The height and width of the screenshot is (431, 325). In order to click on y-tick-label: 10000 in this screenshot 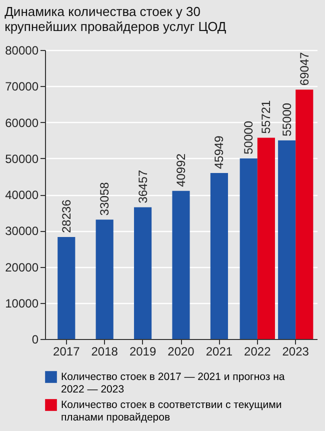, I will do `click(22, 303)`.